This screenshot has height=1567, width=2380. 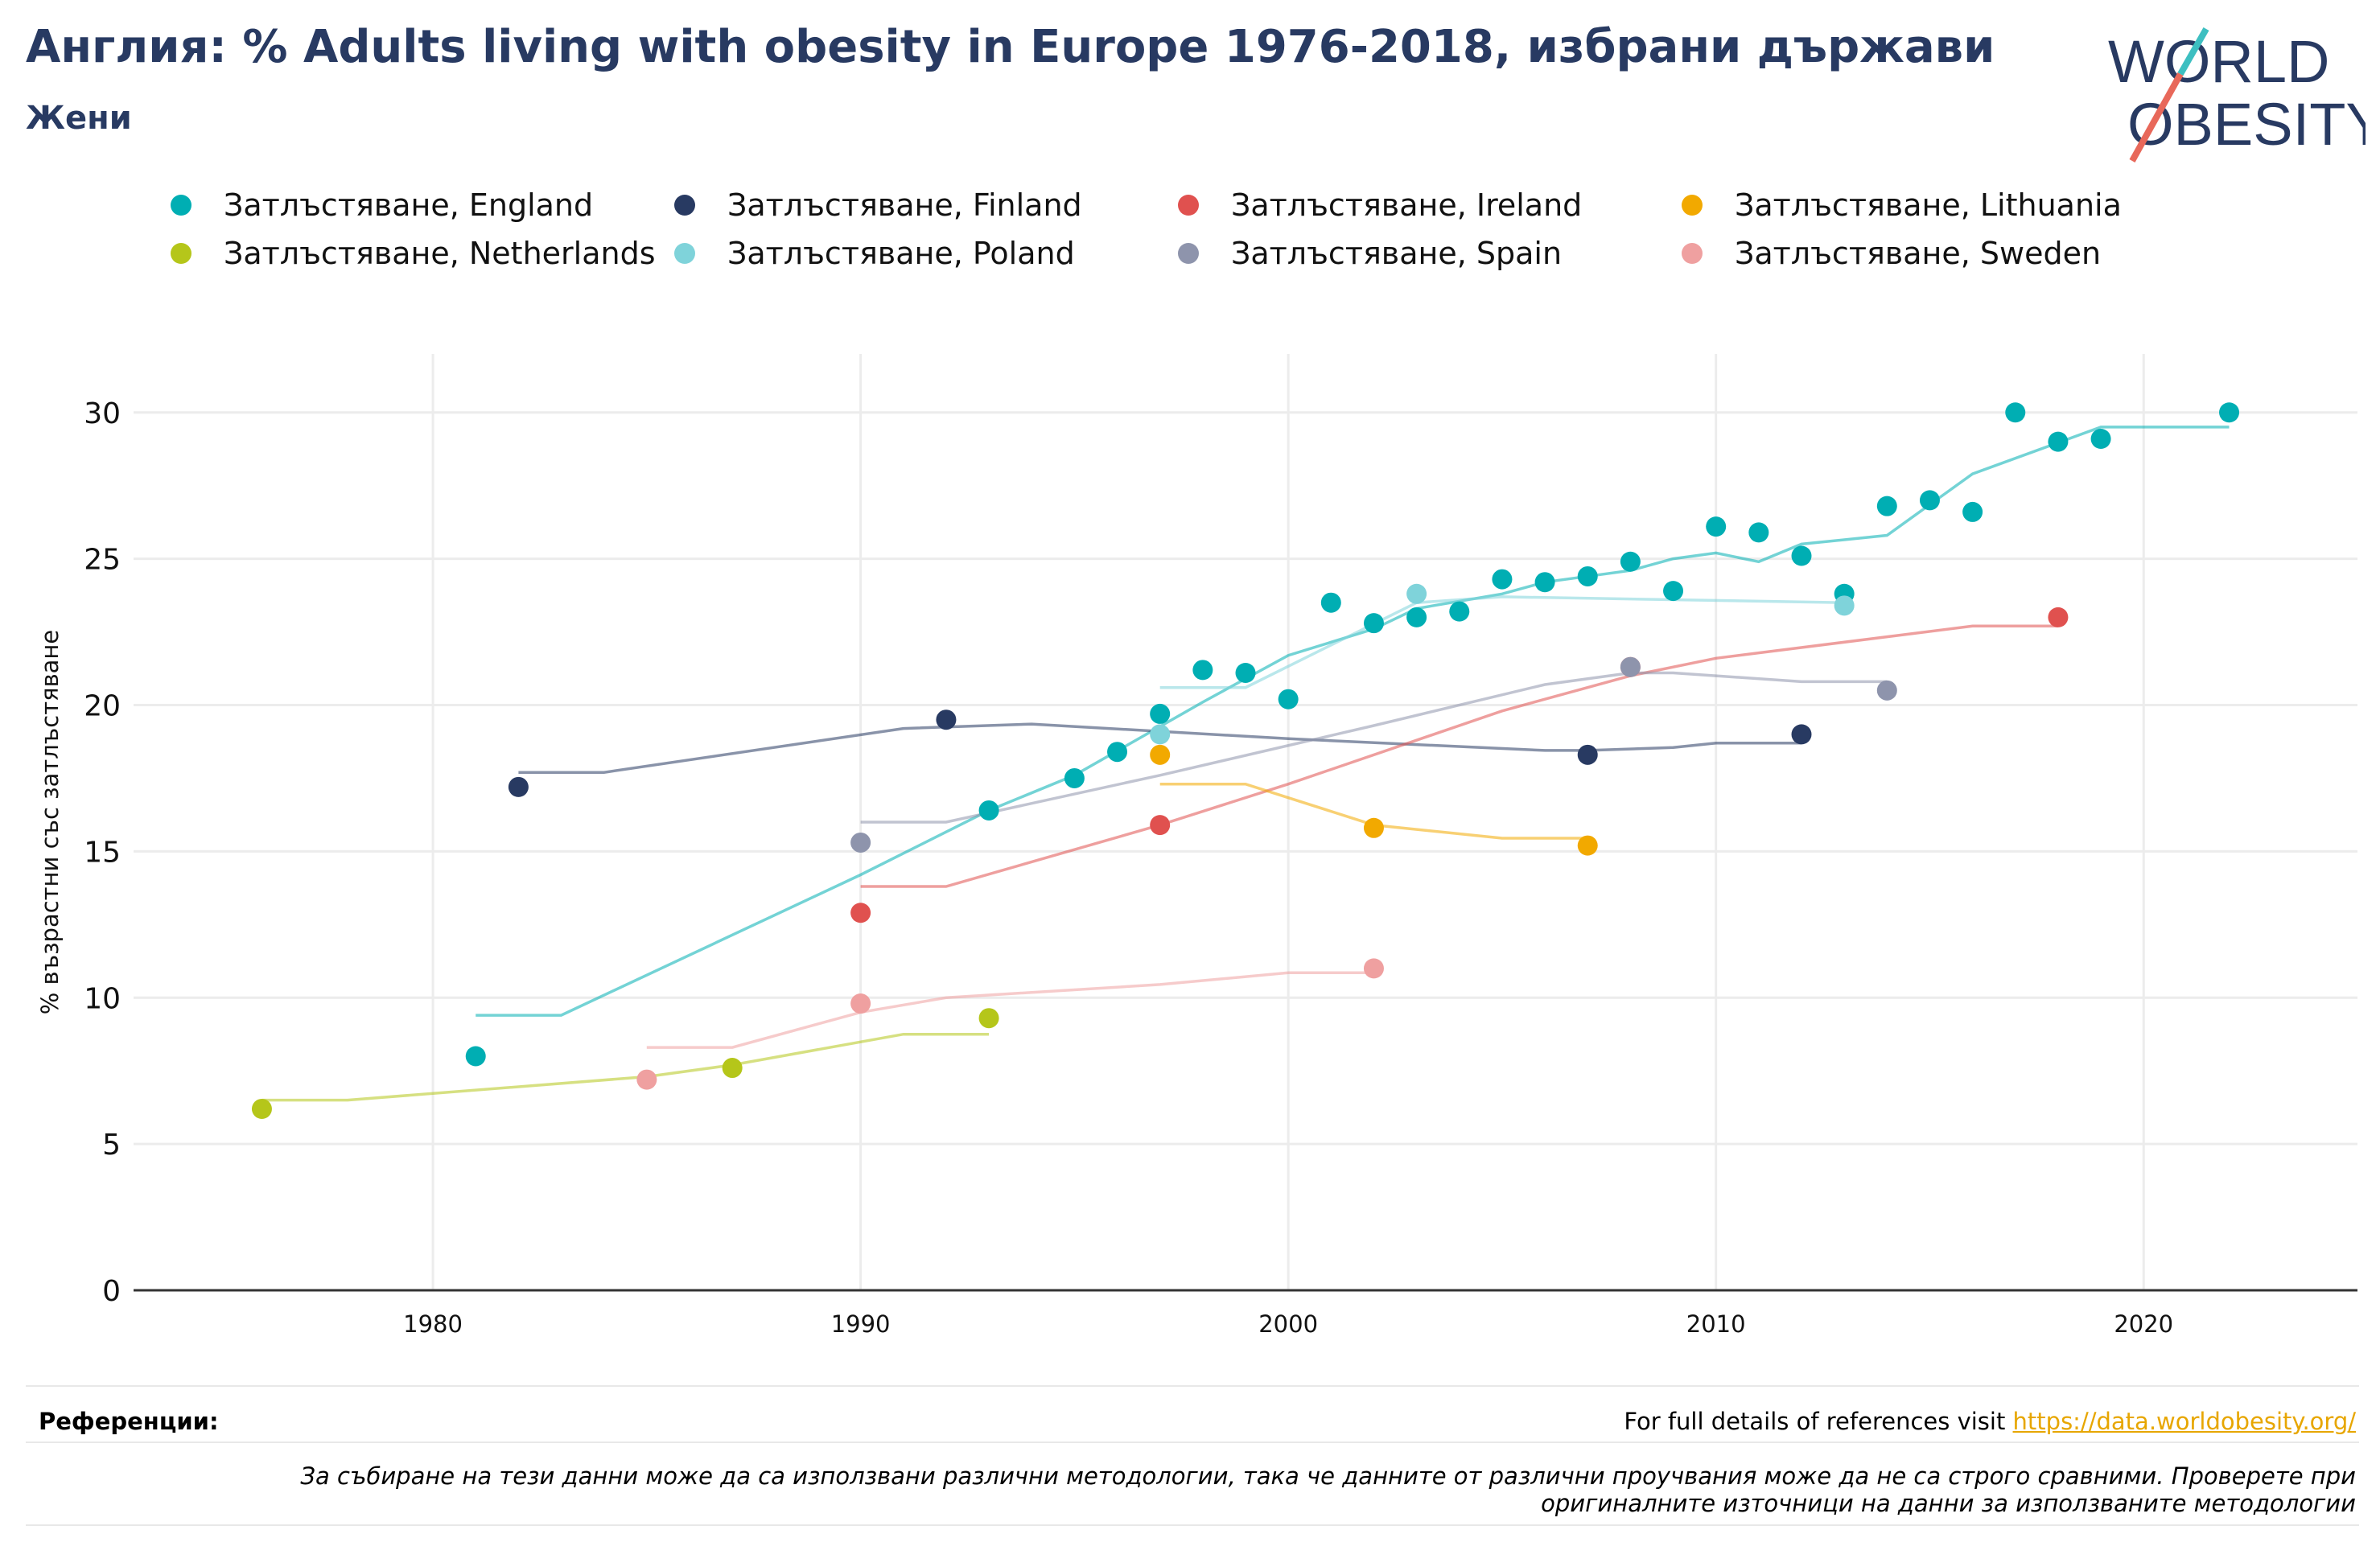 I want to click on y-tick-label: 25, so click(x=102, y=561).